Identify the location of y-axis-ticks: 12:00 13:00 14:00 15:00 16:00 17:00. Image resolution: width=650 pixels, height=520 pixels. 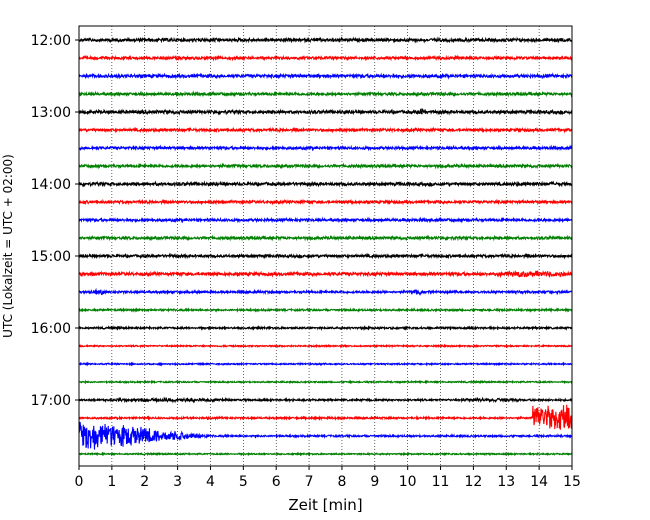
(55, 221).